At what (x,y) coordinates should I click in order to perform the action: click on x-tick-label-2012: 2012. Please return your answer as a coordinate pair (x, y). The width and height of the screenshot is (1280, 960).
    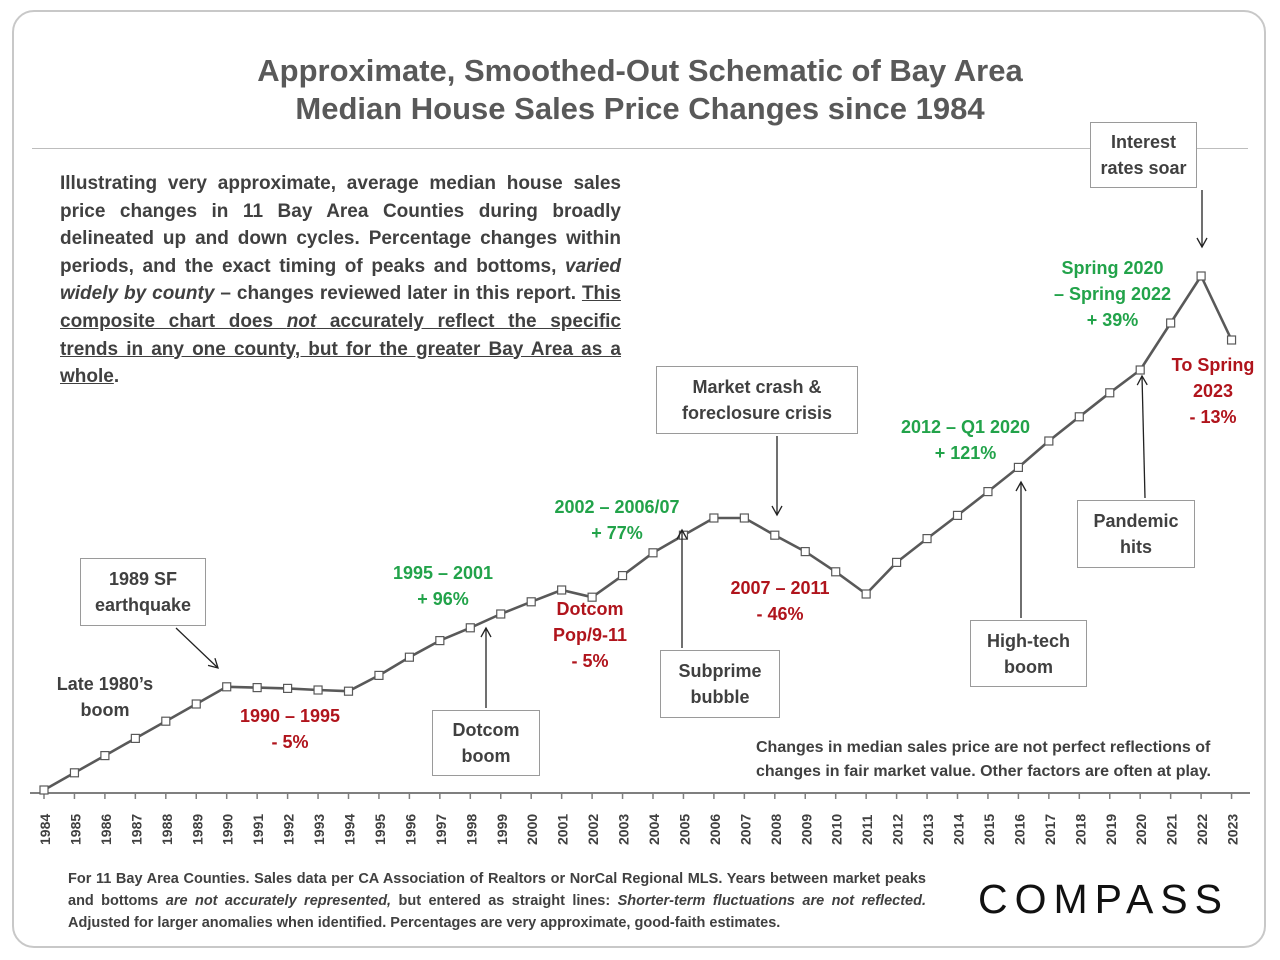
    Looking at the image, I should click on (898, 829).